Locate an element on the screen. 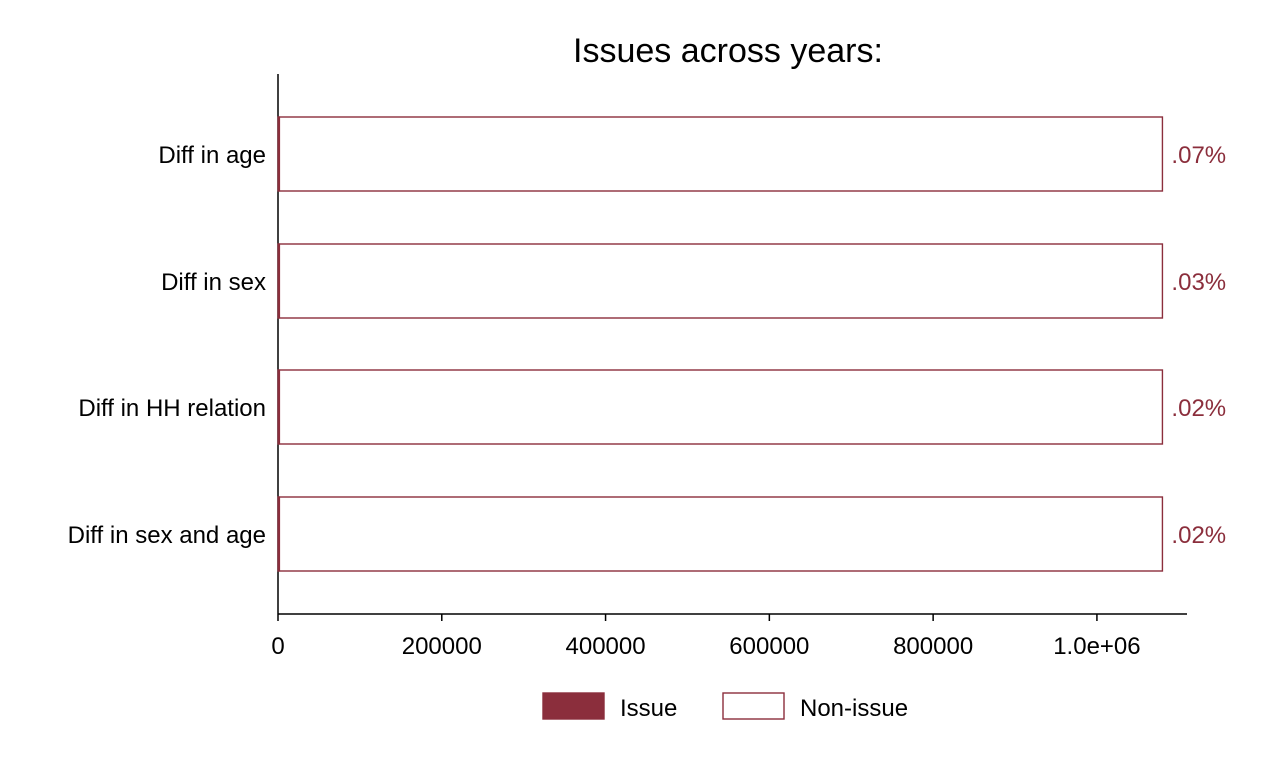 The width and height of the screenshot is (1281, 768). x-tick-label: 1.0e+06 is located at coordinates (1096, 646).